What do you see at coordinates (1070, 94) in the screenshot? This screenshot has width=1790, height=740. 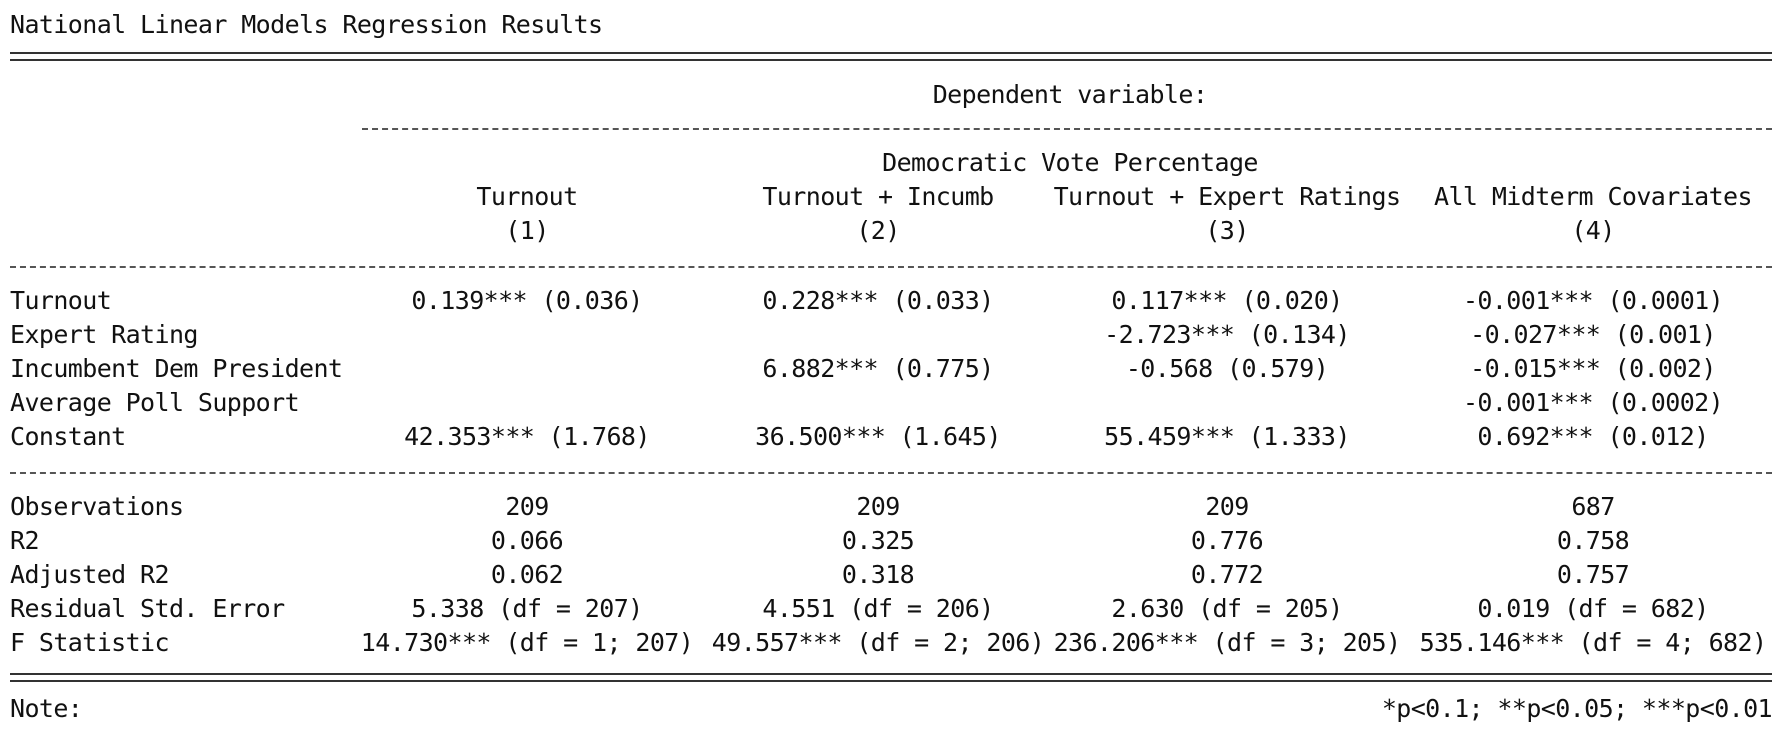 I see `dependent-variable-label: Dependent variable:` at bounding box center [1070, 94].